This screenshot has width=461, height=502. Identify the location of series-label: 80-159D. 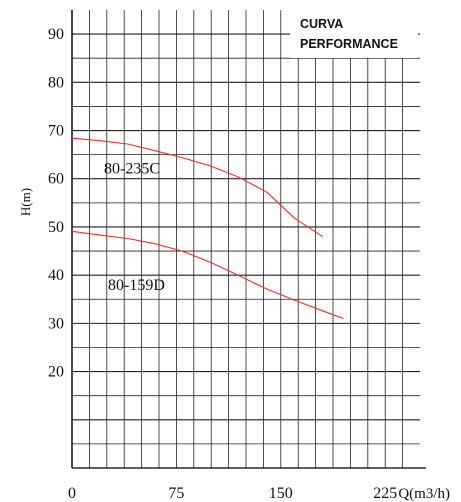
(136, 285).